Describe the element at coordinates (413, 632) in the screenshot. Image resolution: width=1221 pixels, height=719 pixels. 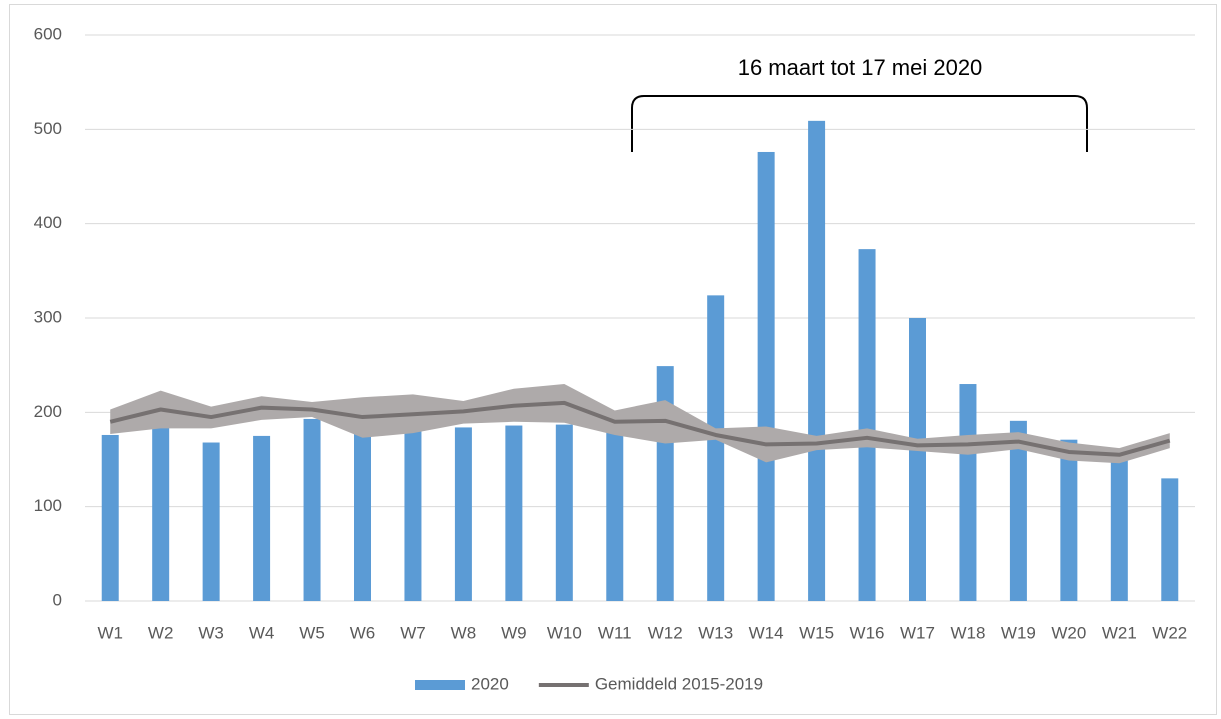
I see `x-tick-label: W7` at that location.